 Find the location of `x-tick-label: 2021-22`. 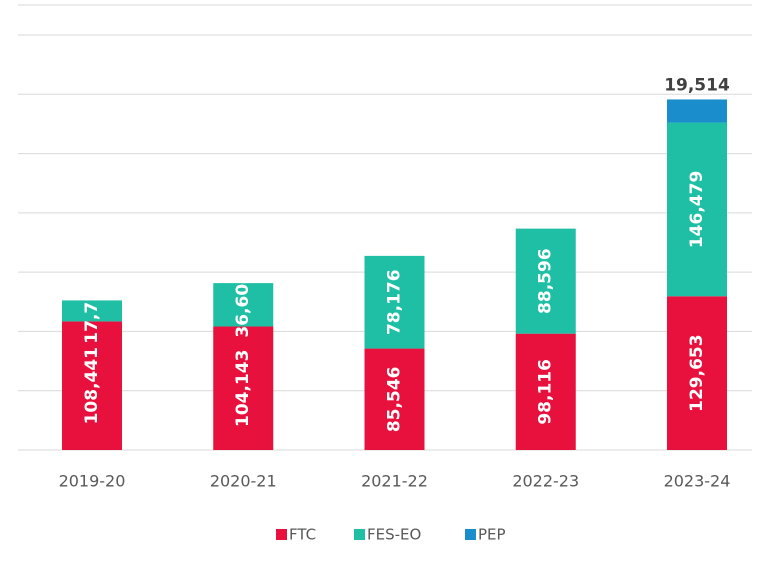

x-tick-label: 2021-22 is located at coordinates (394, 481).